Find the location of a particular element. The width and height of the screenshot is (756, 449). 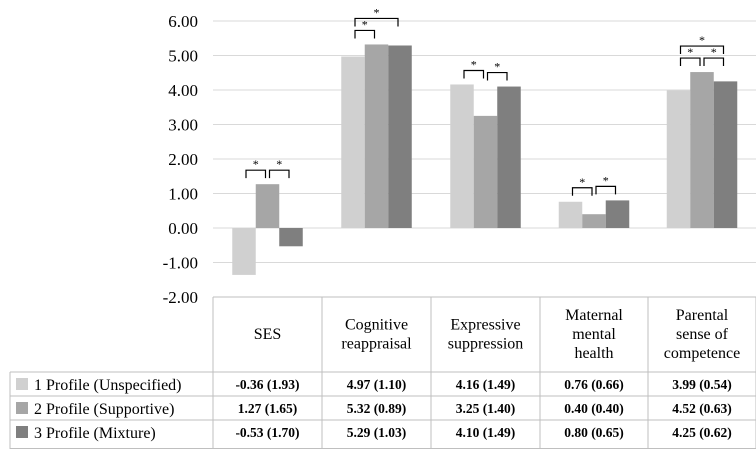

row-label: 1 Profile (Unspecified) is located at coordinates (108, 385).